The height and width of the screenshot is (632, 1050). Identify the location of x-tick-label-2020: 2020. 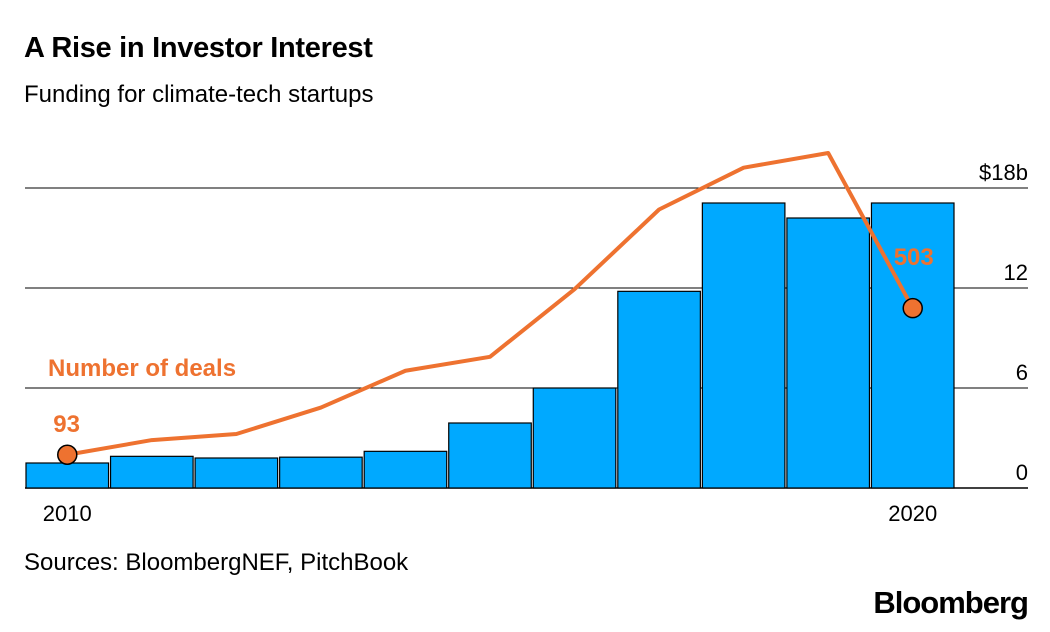
(912, 513).